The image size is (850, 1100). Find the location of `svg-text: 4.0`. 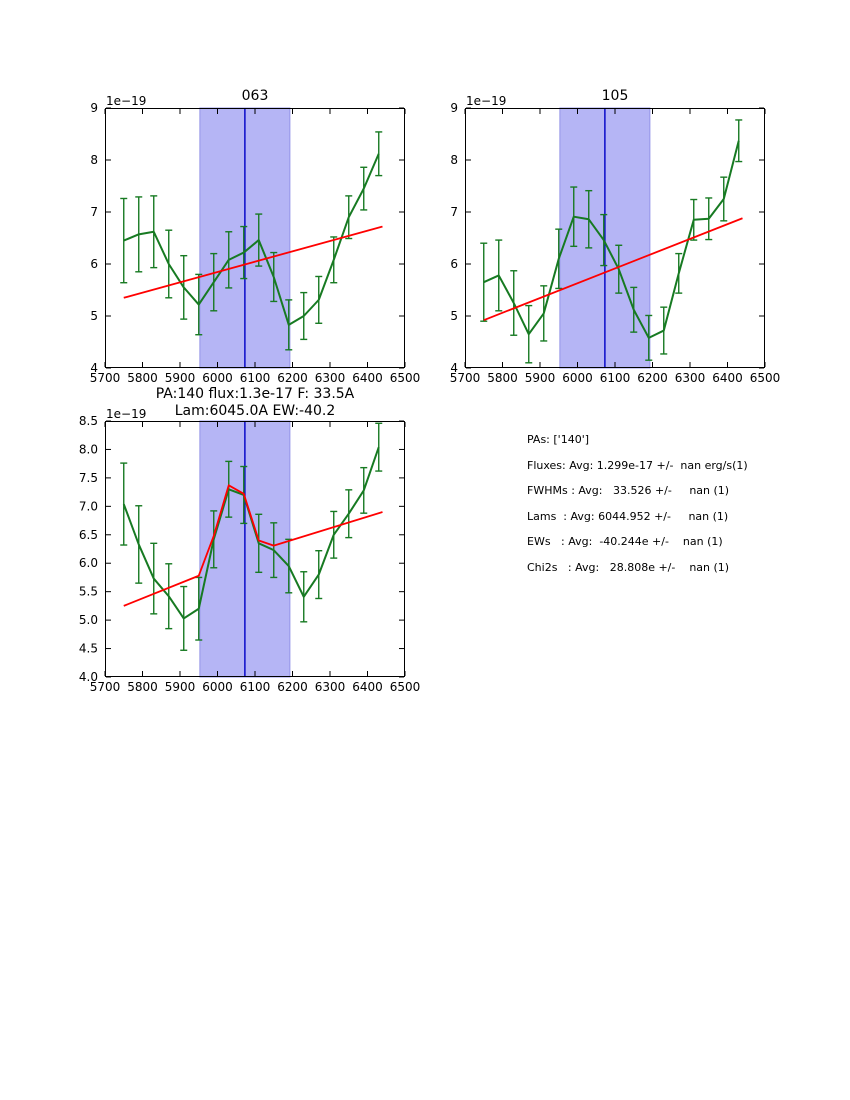

svg-text: 4.0 is located at coordinates (88, 677).